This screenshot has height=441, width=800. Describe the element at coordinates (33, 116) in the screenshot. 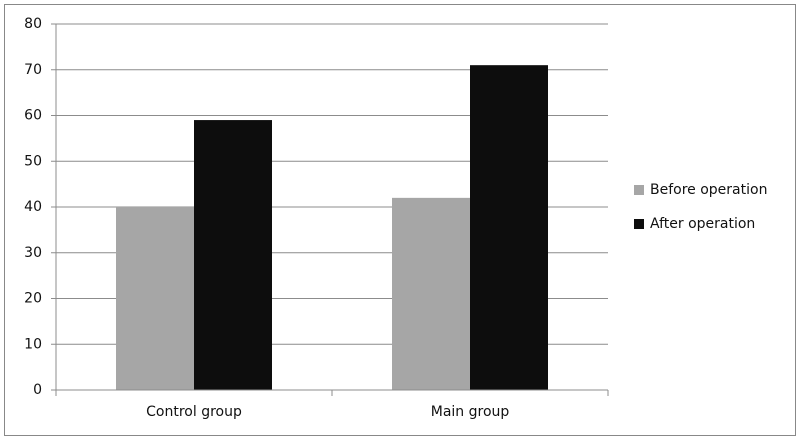

I see `y-tick-label: 60` at that location.